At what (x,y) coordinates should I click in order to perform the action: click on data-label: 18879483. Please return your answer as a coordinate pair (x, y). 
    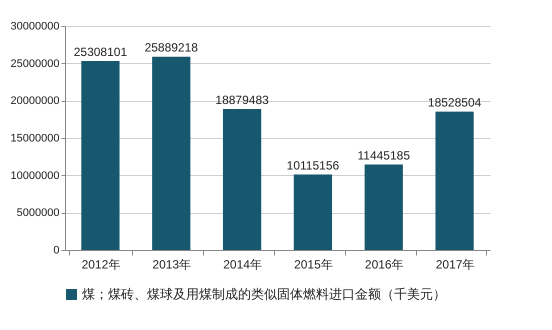
    Looking at the image, I should click on (242, 100).